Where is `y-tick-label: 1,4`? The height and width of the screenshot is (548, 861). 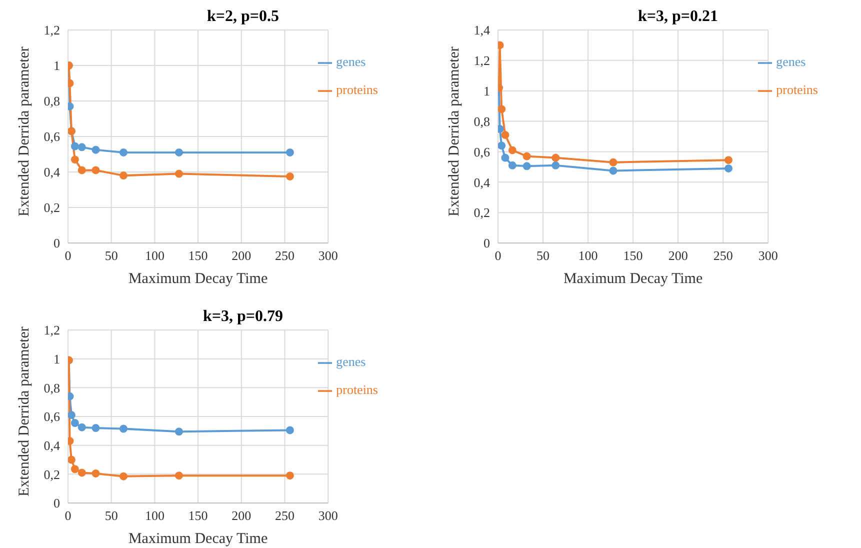 y-tick-label: 1,4 is located at coordinates (482, 30).